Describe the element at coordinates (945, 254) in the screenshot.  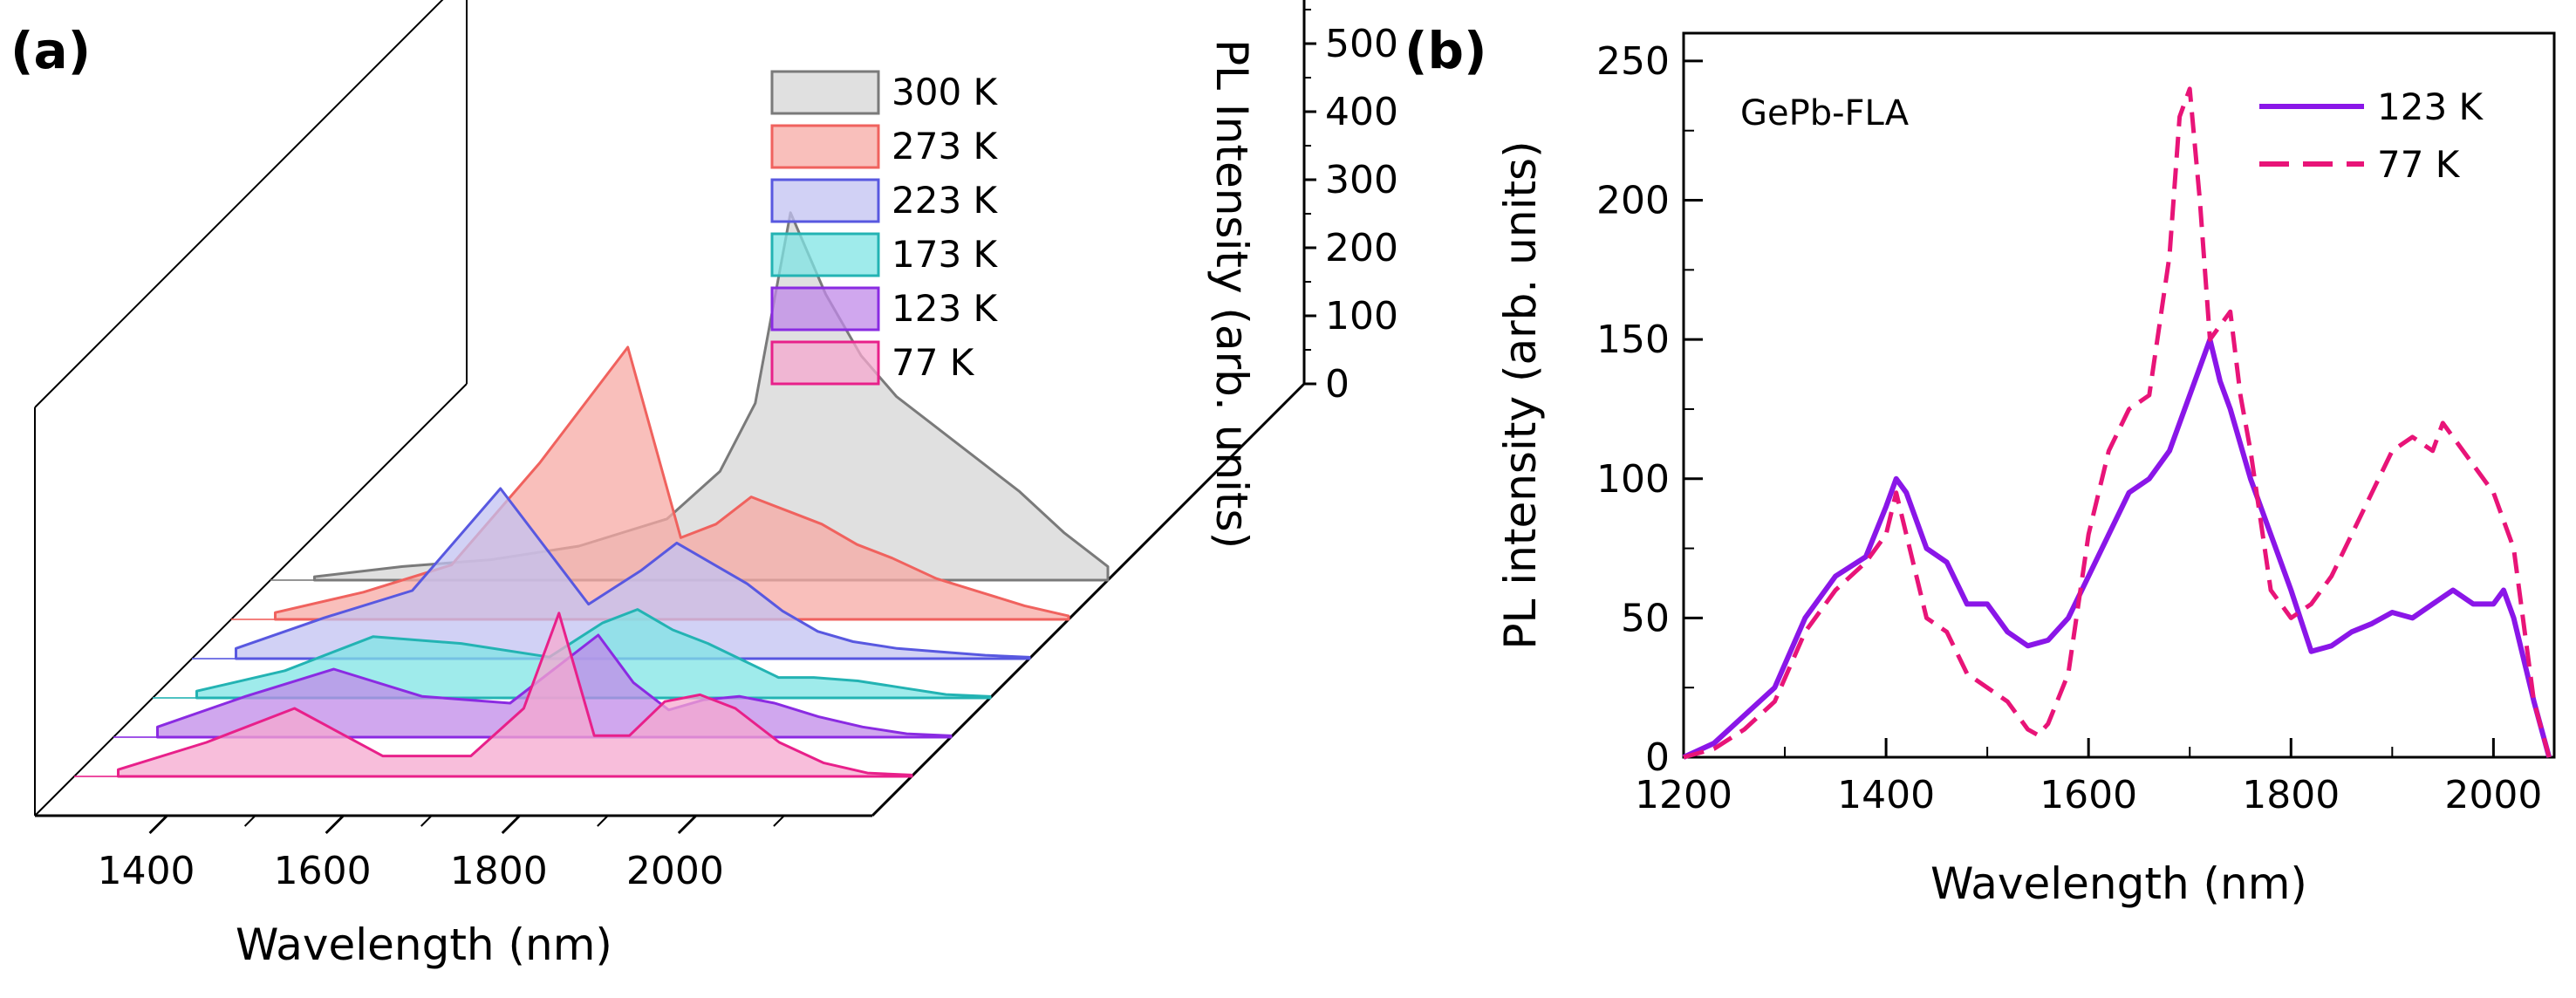
I see `panel-a-legend-label: 173 K` at that location.